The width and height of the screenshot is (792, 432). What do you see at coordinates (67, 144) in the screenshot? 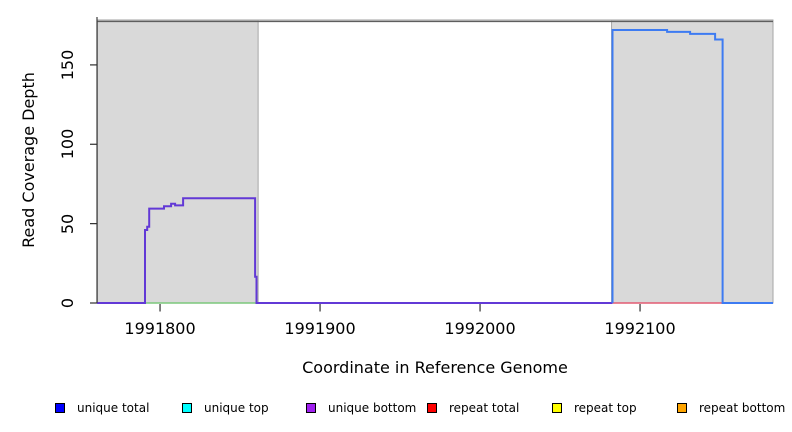
I see `y-tick-label: 100` at bounding box center [67, 144].